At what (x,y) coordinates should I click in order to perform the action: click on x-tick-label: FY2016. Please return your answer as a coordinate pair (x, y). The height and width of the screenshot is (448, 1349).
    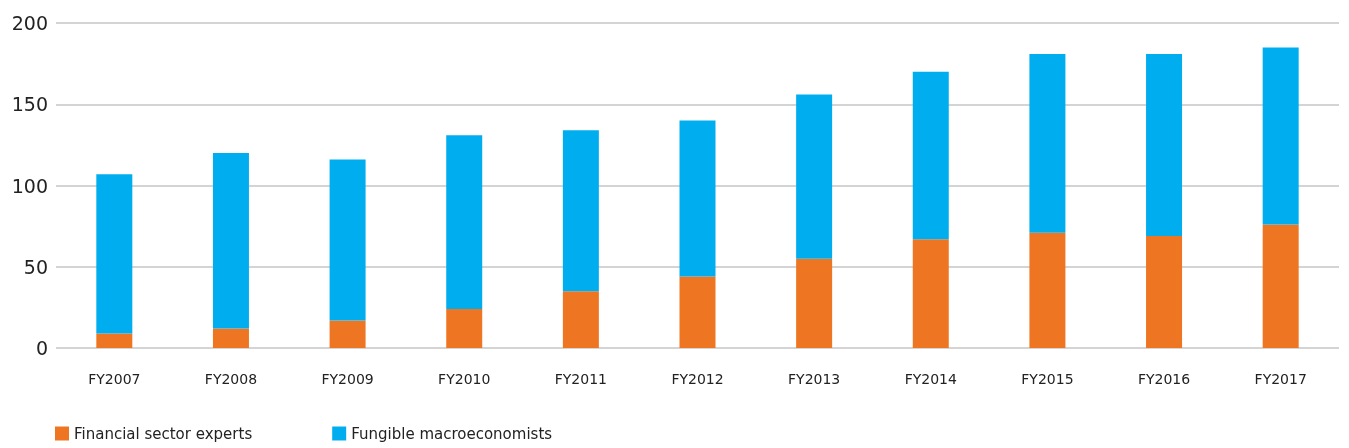
    Looking at the image, I should click on (1164, 379).